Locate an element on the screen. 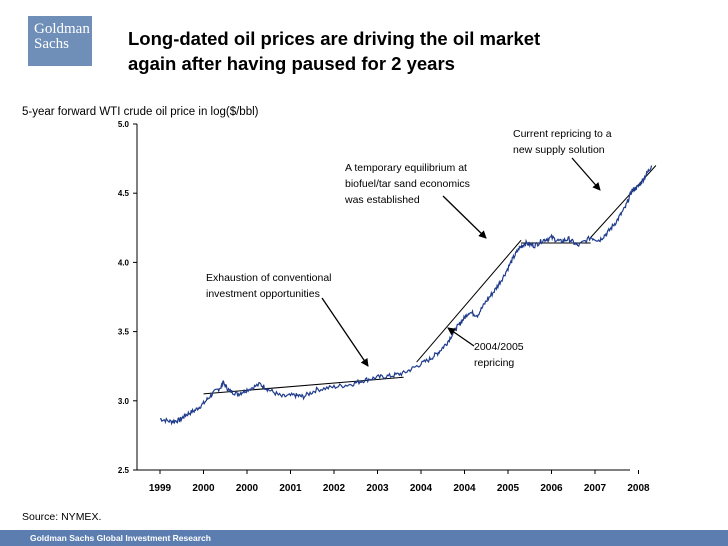 This screenshot has width=728, height=546. footer-bar: Goldman Sachs Global Investment Research is located at coordinates (364, 538).